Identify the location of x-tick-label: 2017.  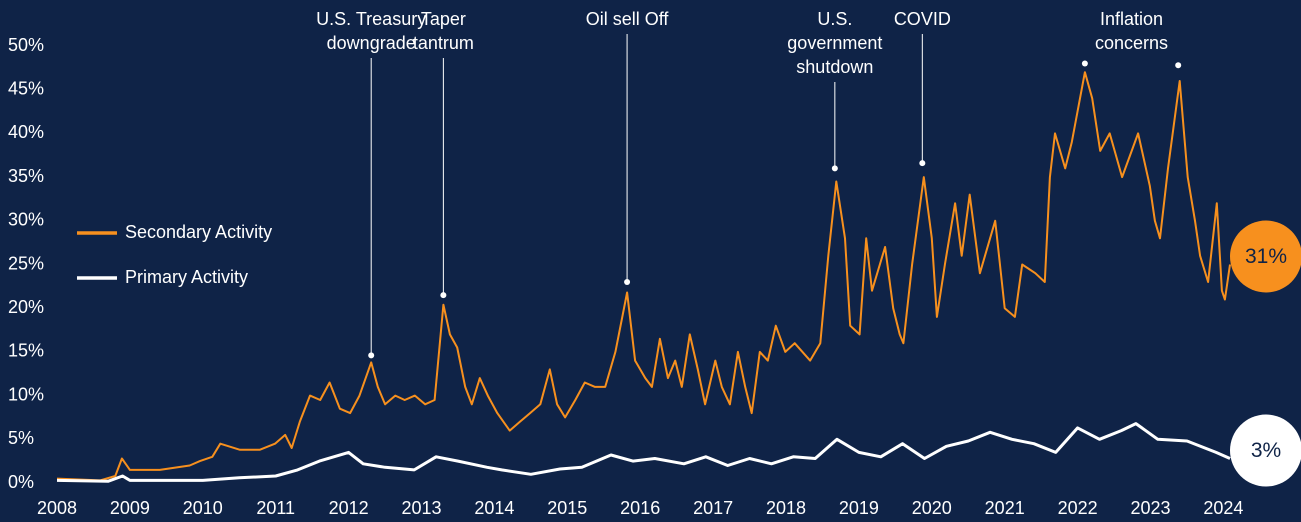
(713, 508).